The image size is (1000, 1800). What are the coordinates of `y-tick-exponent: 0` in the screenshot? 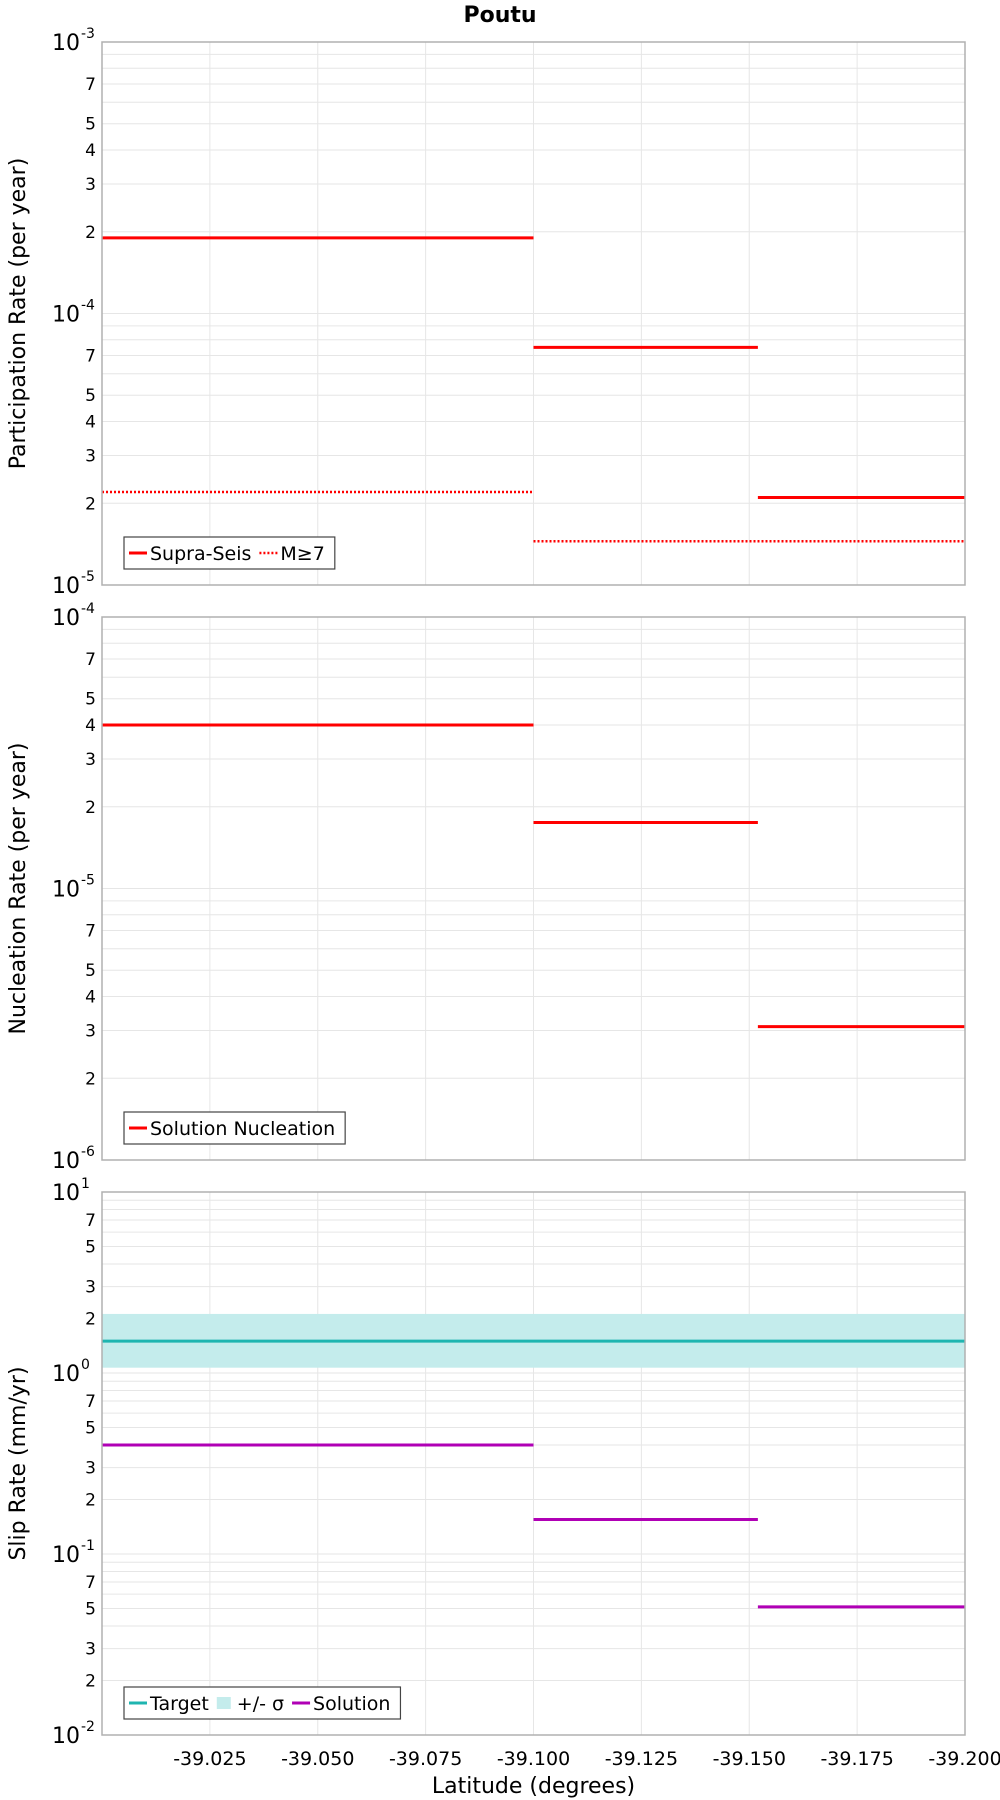 It's located at (85, 1365).